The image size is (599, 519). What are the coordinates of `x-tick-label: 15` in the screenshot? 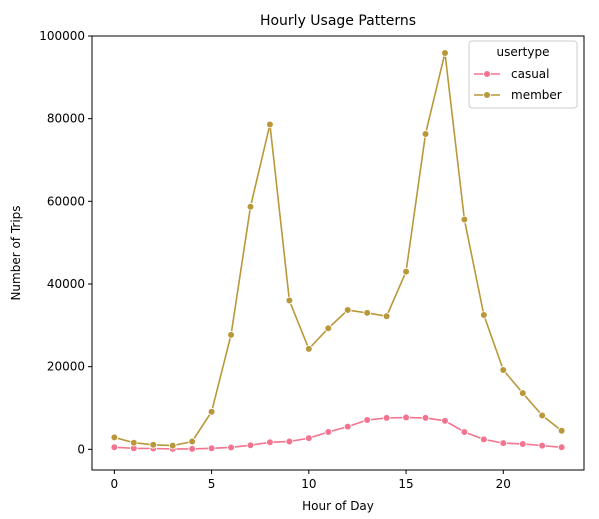 It's located at (405, 484).